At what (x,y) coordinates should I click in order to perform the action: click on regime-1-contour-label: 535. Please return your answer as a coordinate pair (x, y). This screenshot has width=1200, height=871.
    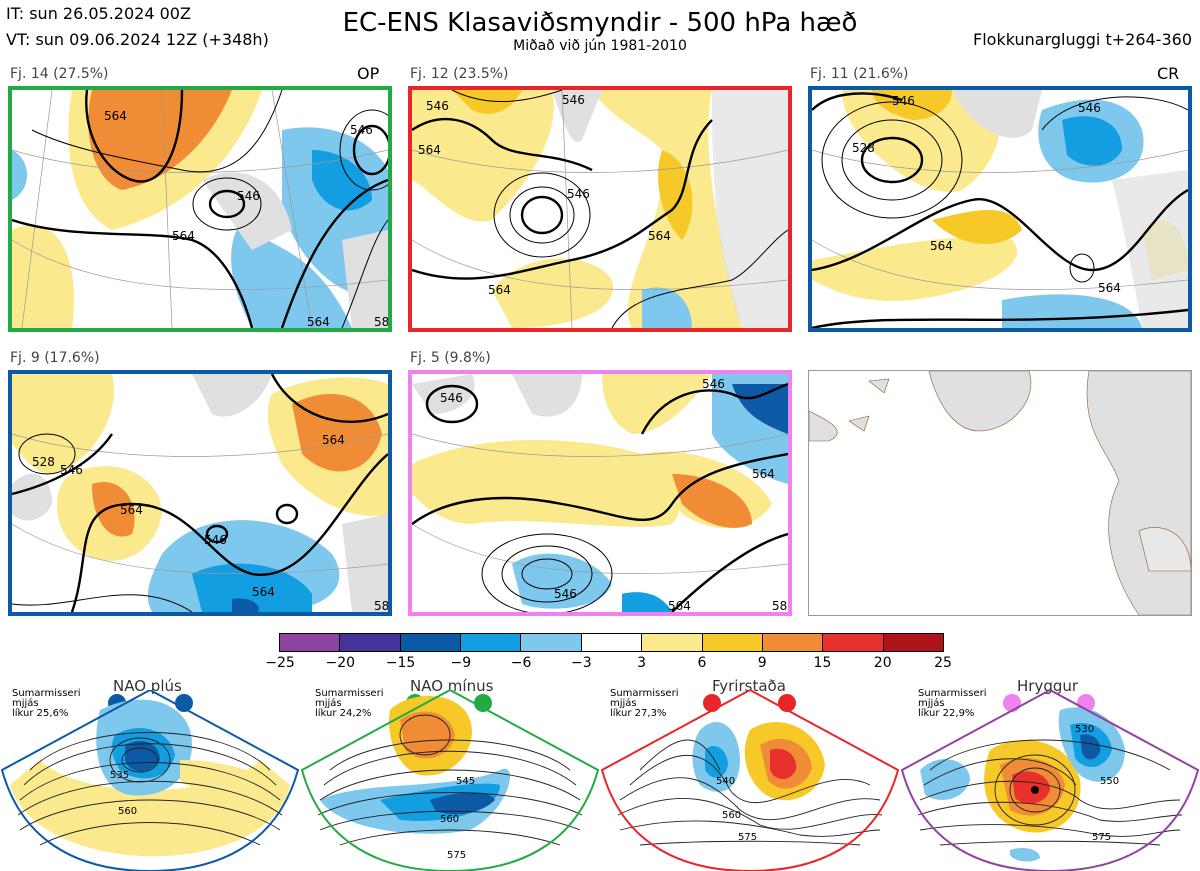
    Looking at the image, I should click on (119, 775).